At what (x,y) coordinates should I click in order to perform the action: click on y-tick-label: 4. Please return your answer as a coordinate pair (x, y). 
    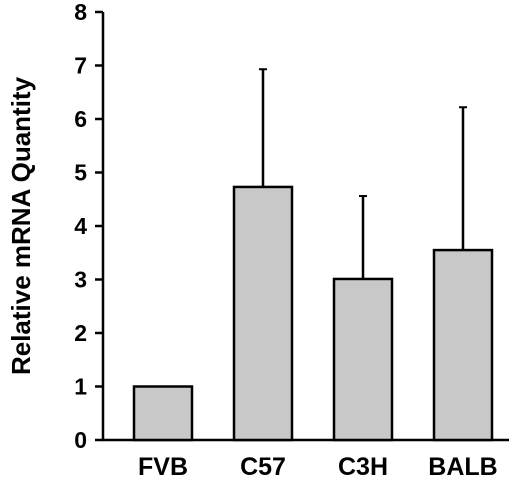
    Looking at the image, I should click on (80, 226).